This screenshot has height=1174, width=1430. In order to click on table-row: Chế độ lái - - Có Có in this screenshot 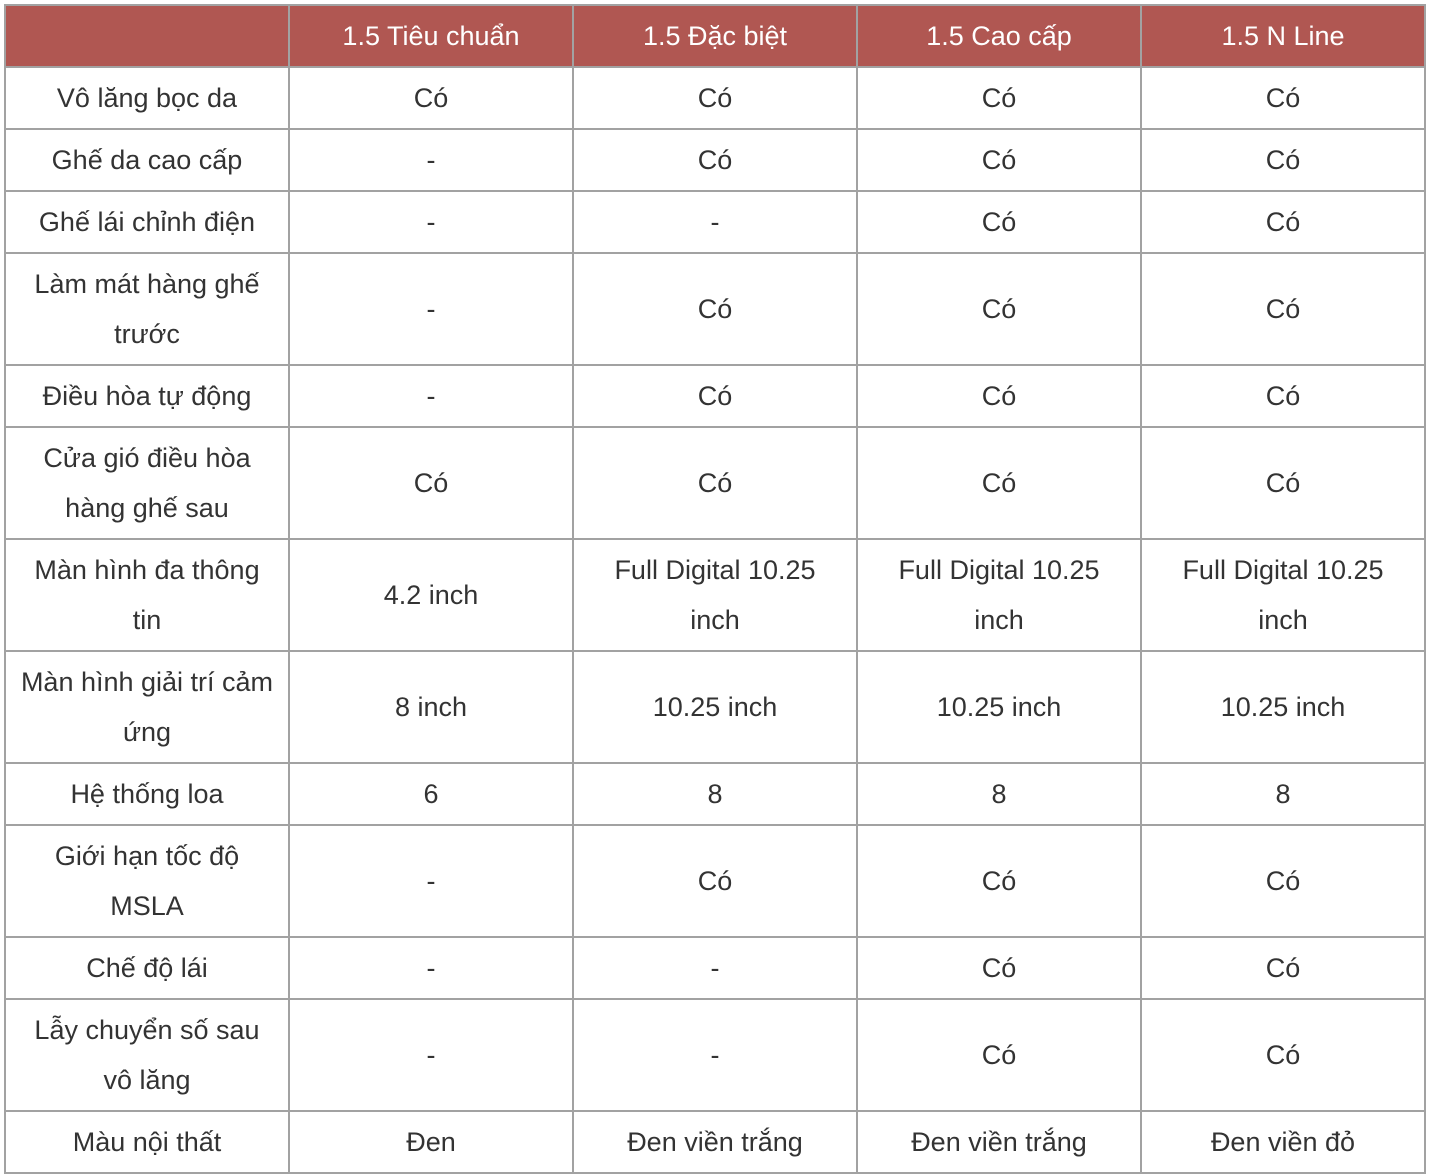, I will do `click(715, 968)`.